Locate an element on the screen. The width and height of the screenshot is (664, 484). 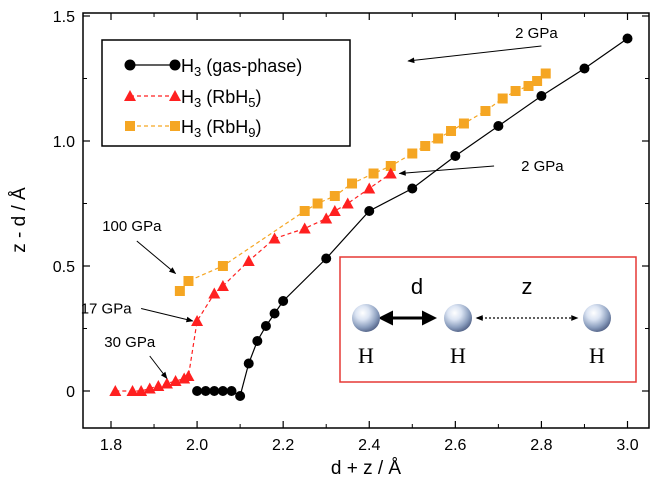
legend-box is located at coordinates (226, 93).